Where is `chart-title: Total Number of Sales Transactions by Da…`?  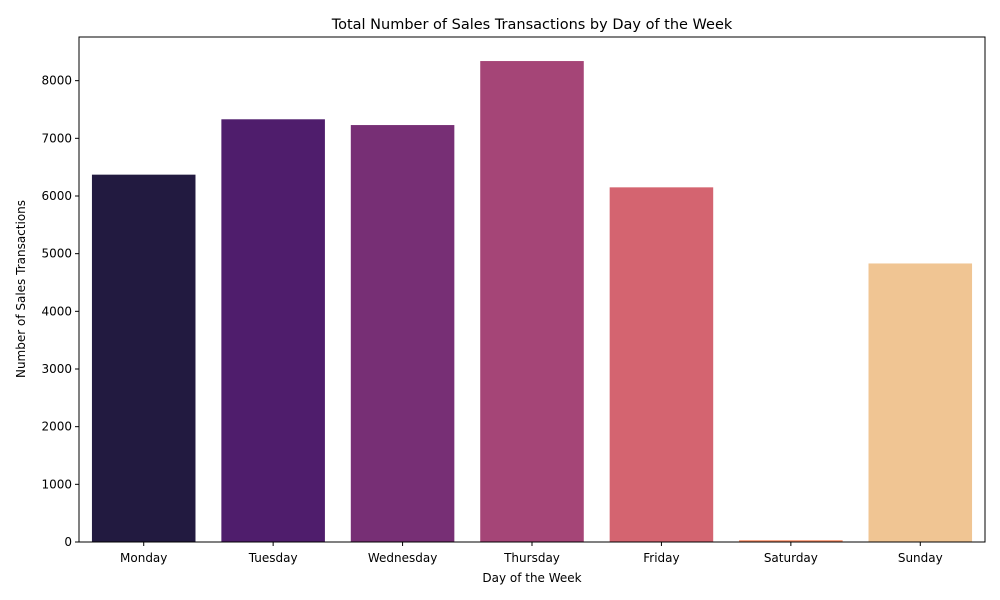 chart-title: Total Number of Sales Transactions by Da… is located at coordinates (532, 25).